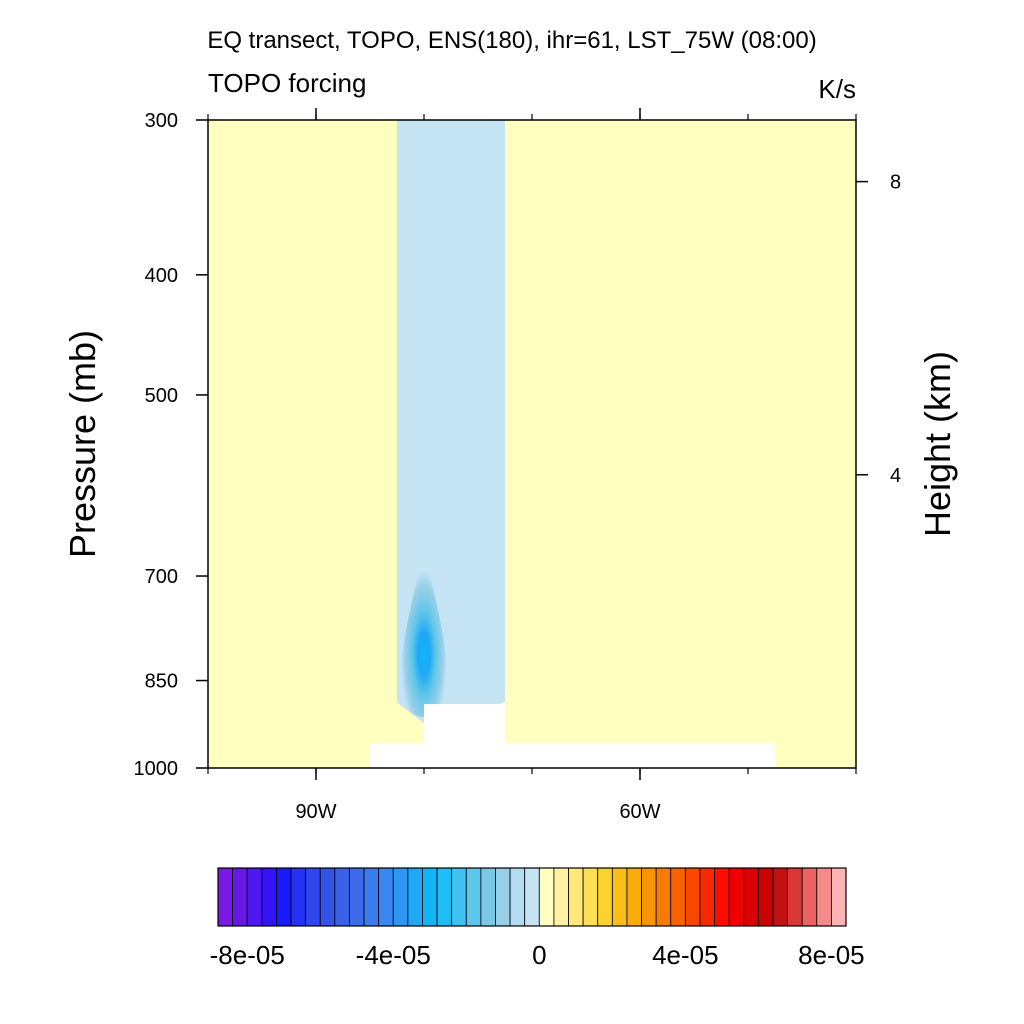  Describe the element at coordinates (831, 955) in the screenshot. I see `colorbar-label: 8e-05` at that location.